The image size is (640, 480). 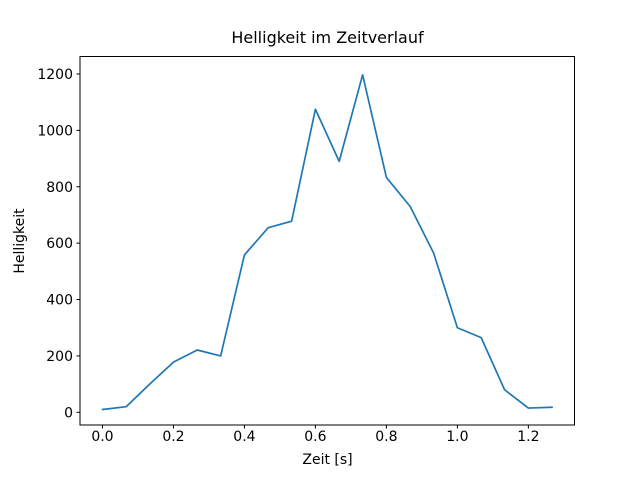 What do you see at coordinates (55, 75) in the screenshot?
I see `y-tick-label: 1200` at bounding box center [55, 75].